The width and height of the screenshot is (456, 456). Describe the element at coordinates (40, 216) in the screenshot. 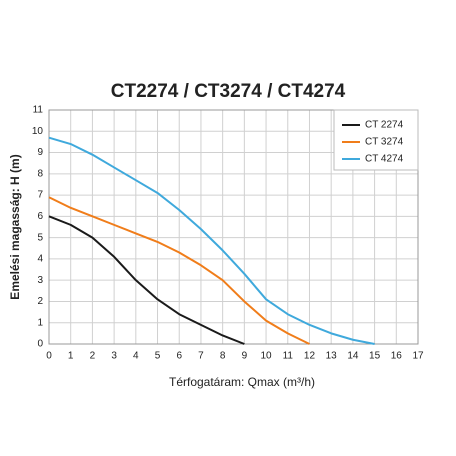

I see `y-tick-label: 6` at that location.